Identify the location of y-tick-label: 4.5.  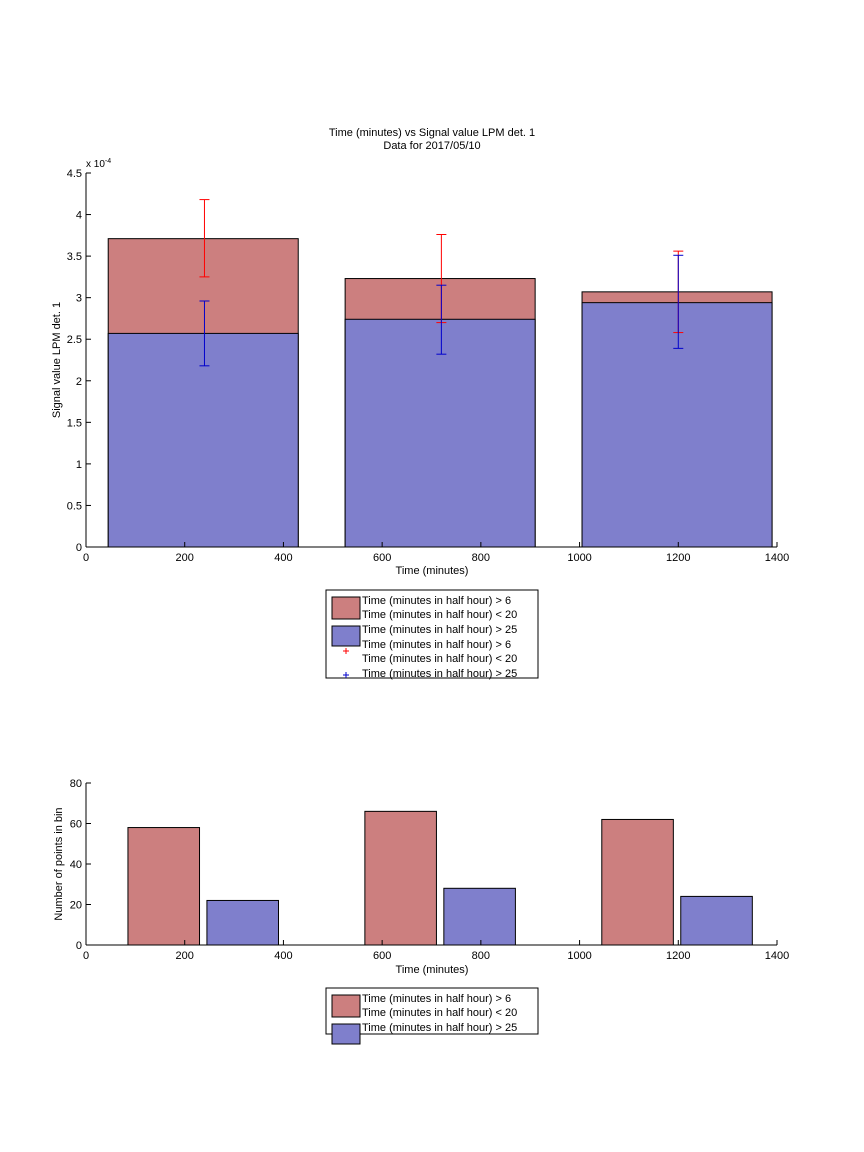
(74, 174).